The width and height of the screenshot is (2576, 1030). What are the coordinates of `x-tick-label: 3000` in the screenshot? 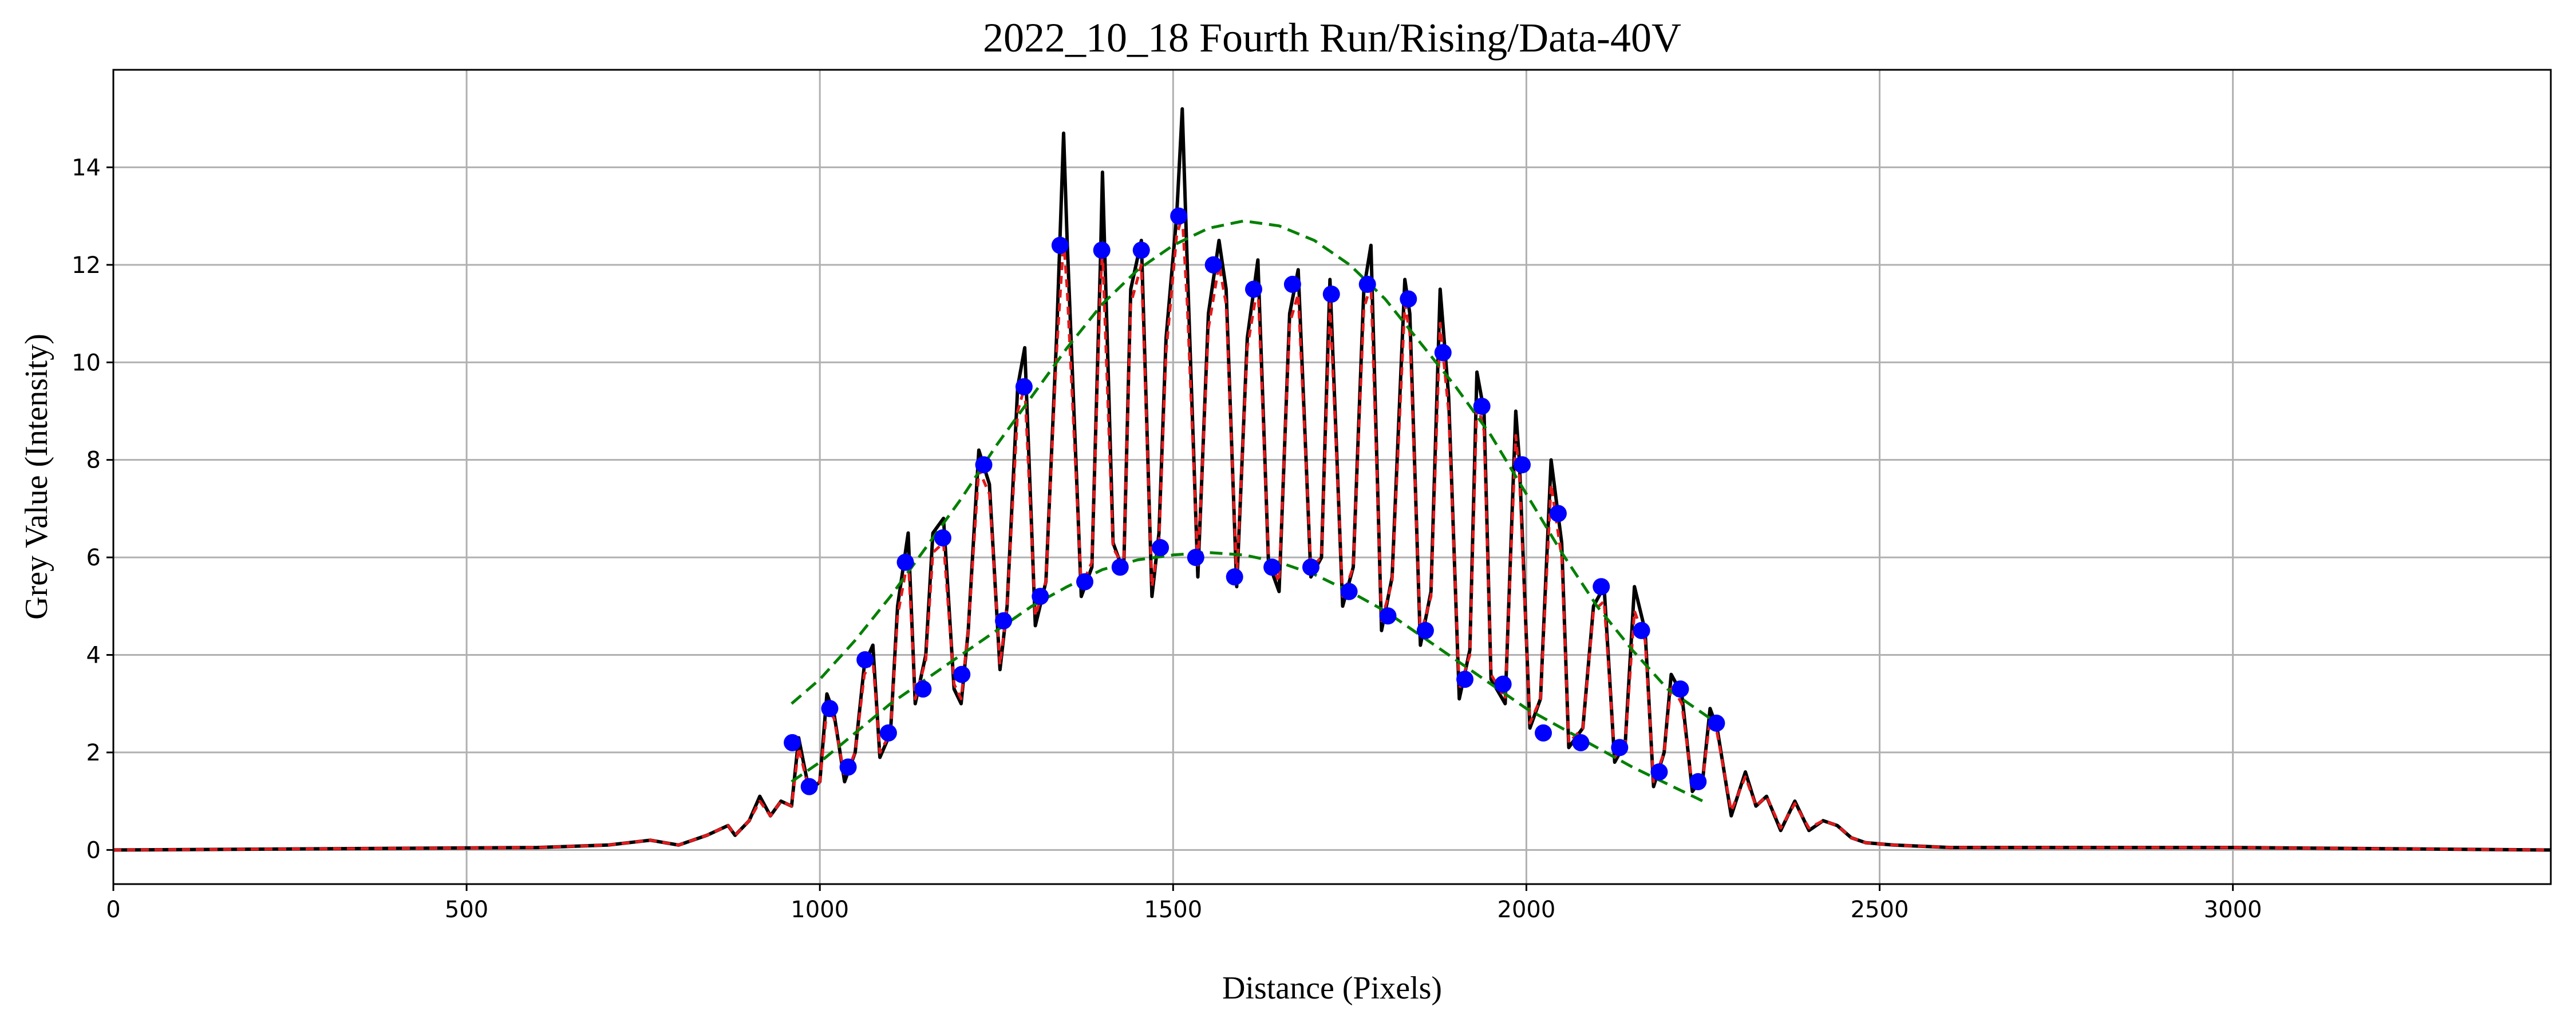 It's located at (2233, 910).